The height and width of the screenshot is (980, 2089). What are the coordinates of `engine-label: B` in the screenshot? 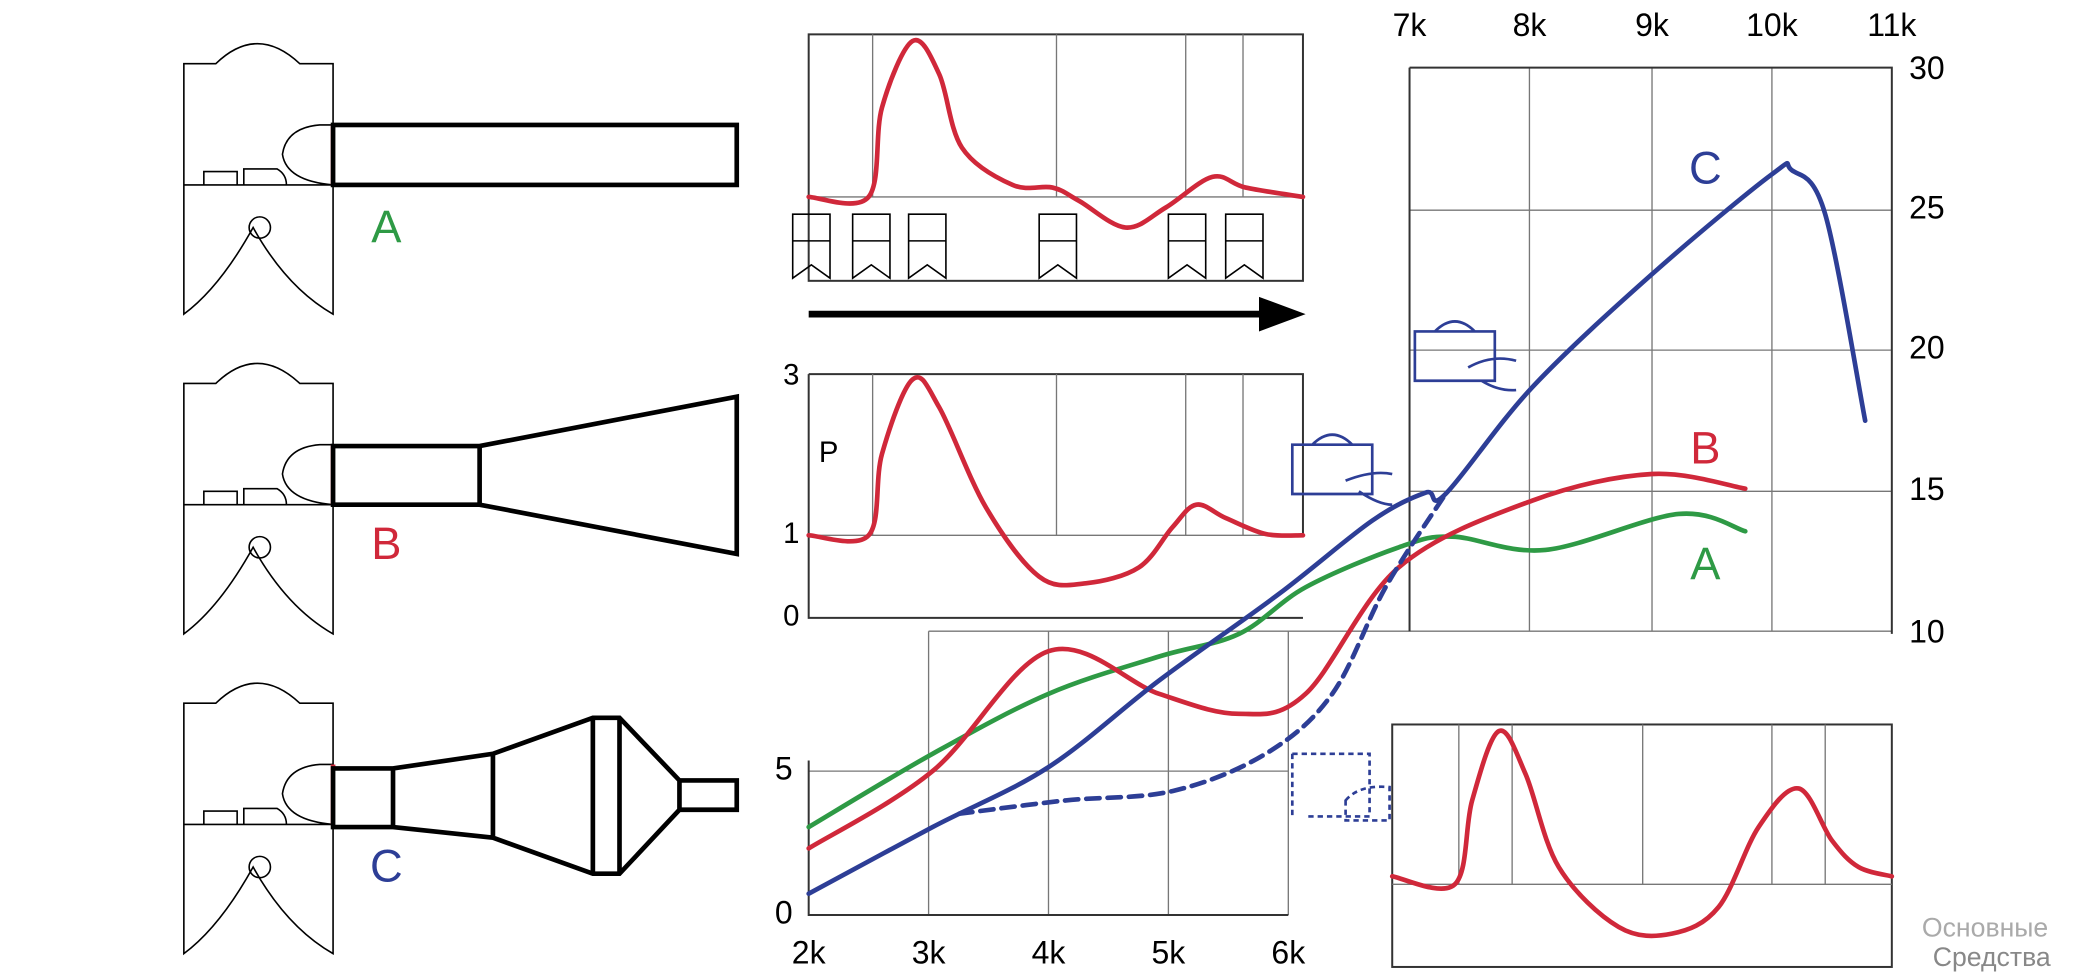 It's located at (386, 543).